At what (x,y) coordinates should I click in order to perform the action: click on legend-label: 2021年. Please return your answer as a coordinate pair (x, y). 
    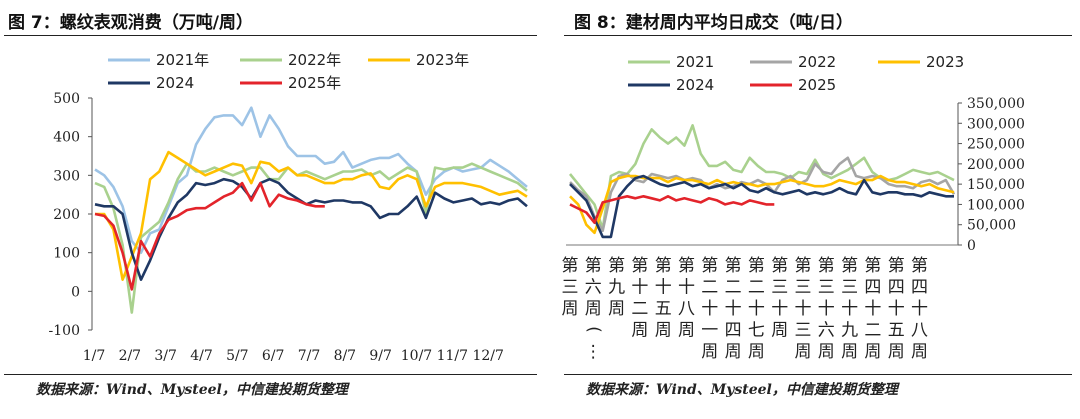
    Looking at the image, I should click on (182, 60).